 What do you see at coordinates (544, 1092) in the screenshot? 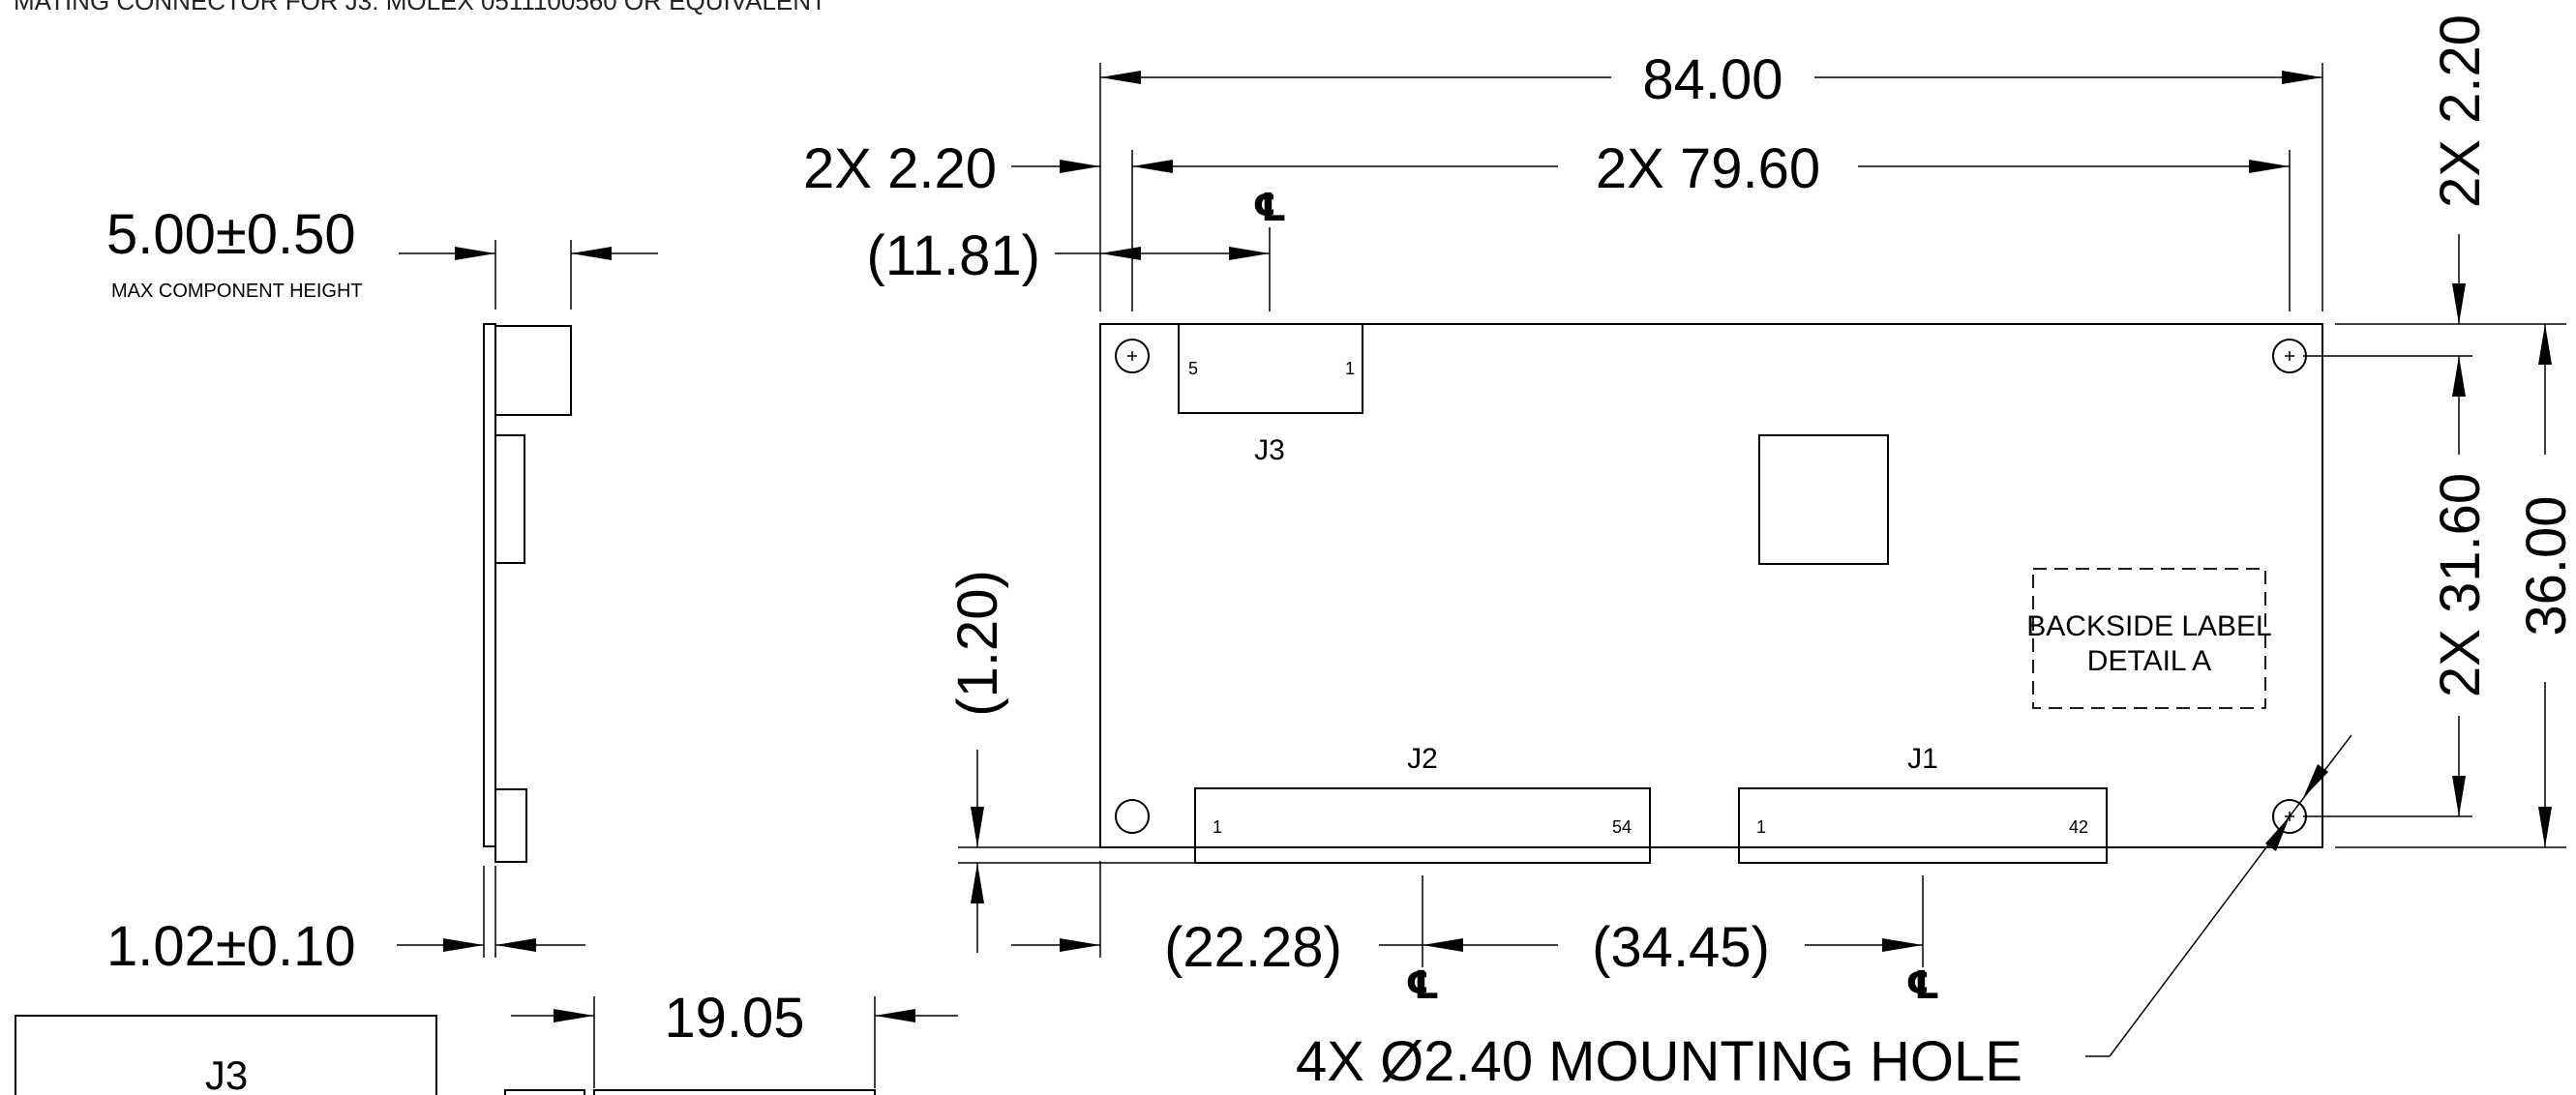
I see `detail-connector-body` at bounding box center [544, 1092].